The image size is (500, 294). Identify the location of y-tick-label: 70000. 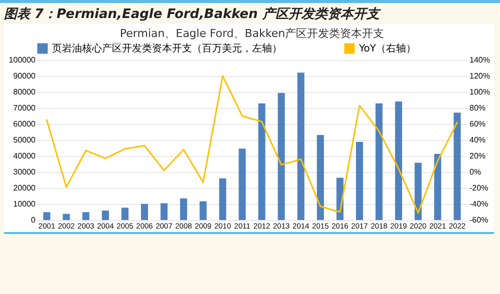
(24, 108).